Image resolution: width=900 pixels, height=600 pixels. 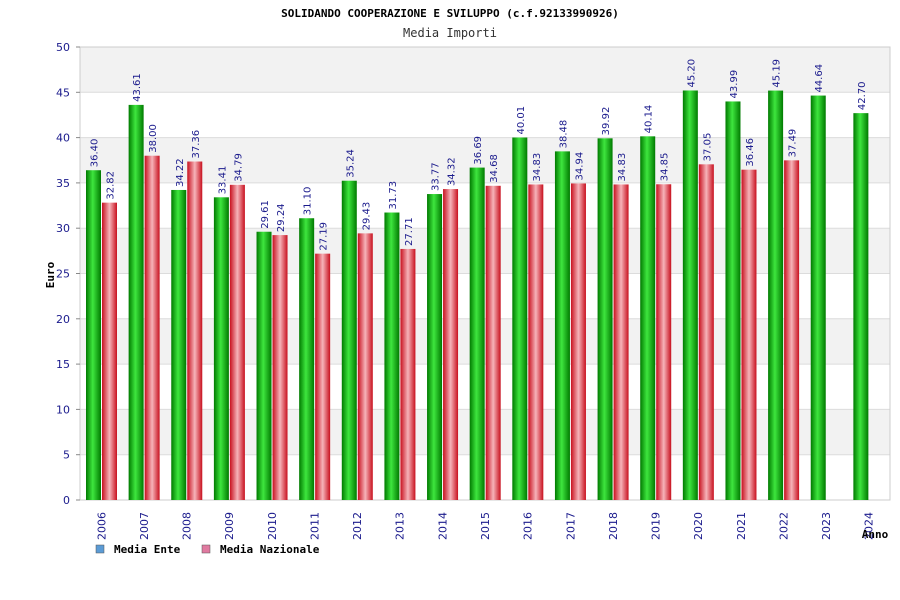 What do you see at coordinates (272, 526) in the screenshot?
I see `x-tick-label: 2010` at bounding box center [272, 526].